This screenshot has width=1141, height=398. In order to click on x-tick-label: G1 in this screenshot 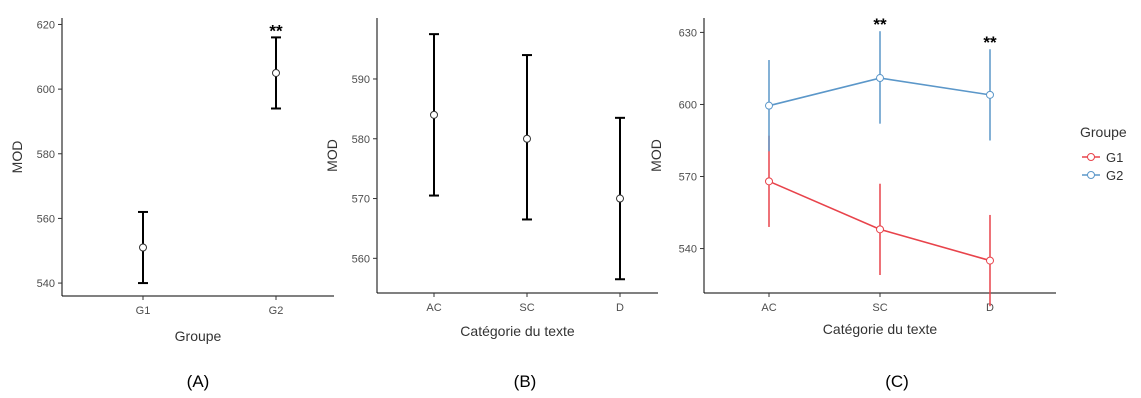, I will do `click(143, 311)`.